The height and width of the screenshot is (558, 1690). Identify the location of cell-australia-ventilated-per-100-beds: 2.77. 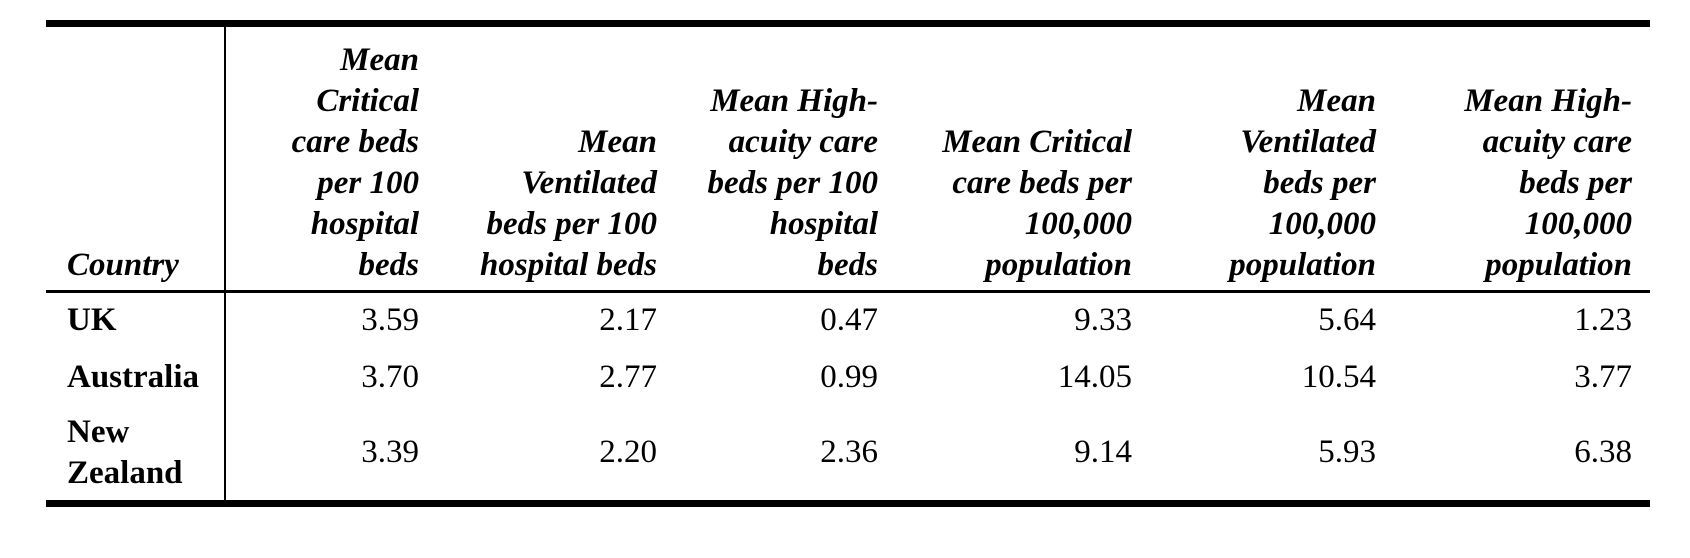
(628, 376).